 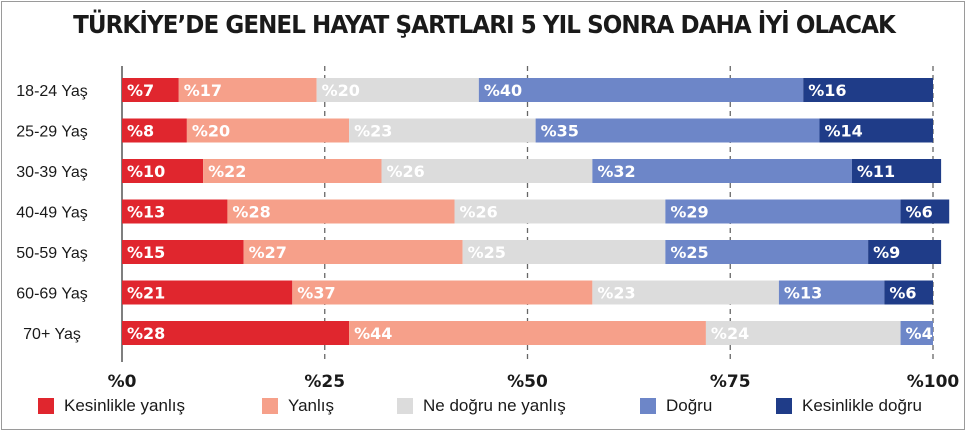 What do you see at coordinates (560, 131) in the screenshot?
I see `data-label: %35` at bounding box center [560, 131].